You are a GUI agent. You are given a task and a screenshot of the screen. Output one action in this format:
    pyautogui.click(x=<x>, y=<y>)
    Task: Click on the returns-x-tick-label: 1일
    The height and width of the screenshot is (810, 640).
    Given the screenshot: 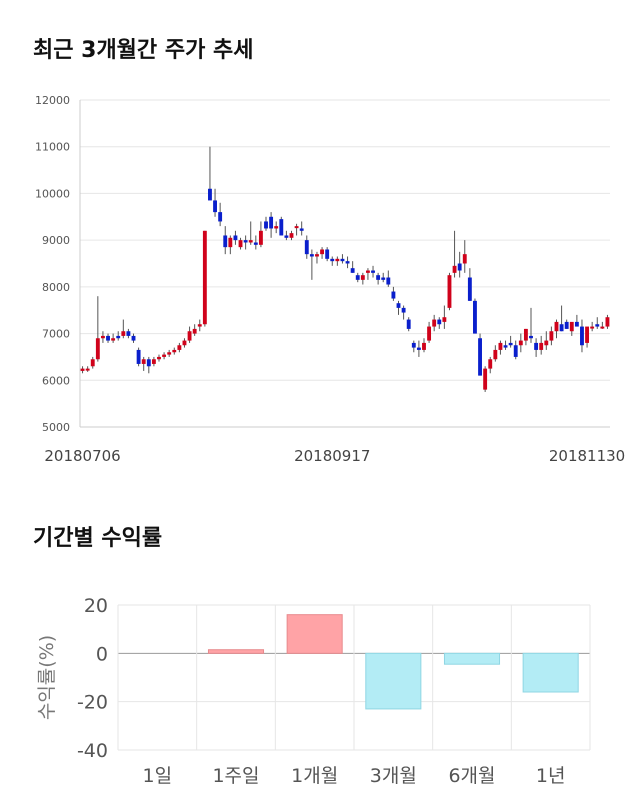 What is the action you would take?
    pyautogui.click(x=158, y=776)
    